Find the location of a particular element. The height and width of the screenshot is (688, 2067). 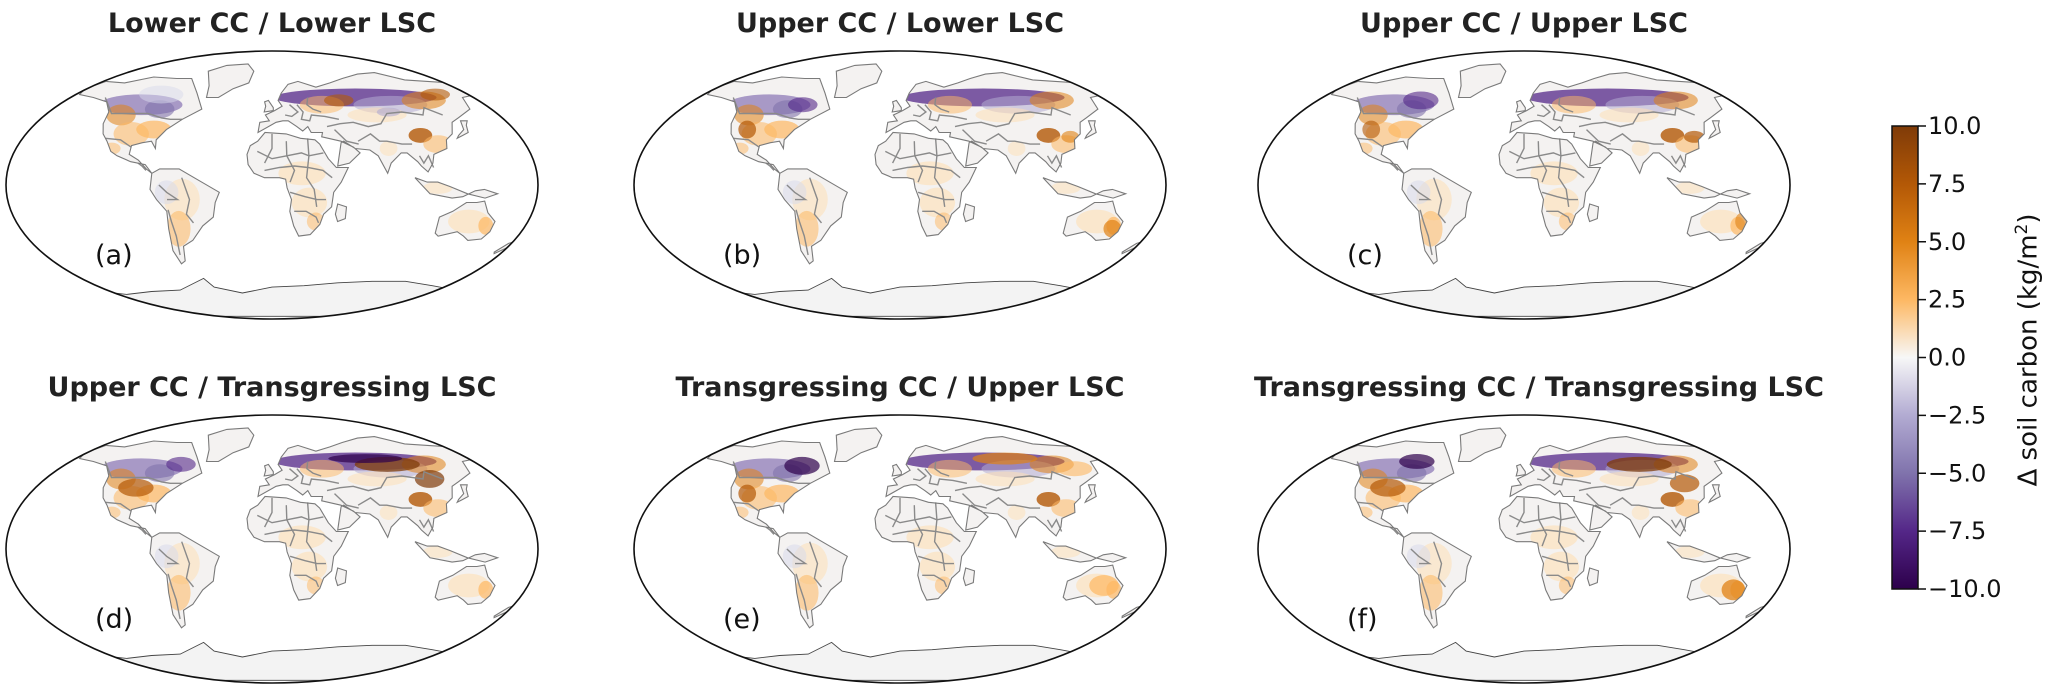

colorbar-tick-label: −10.0 is located at coordinates (1965, 589).